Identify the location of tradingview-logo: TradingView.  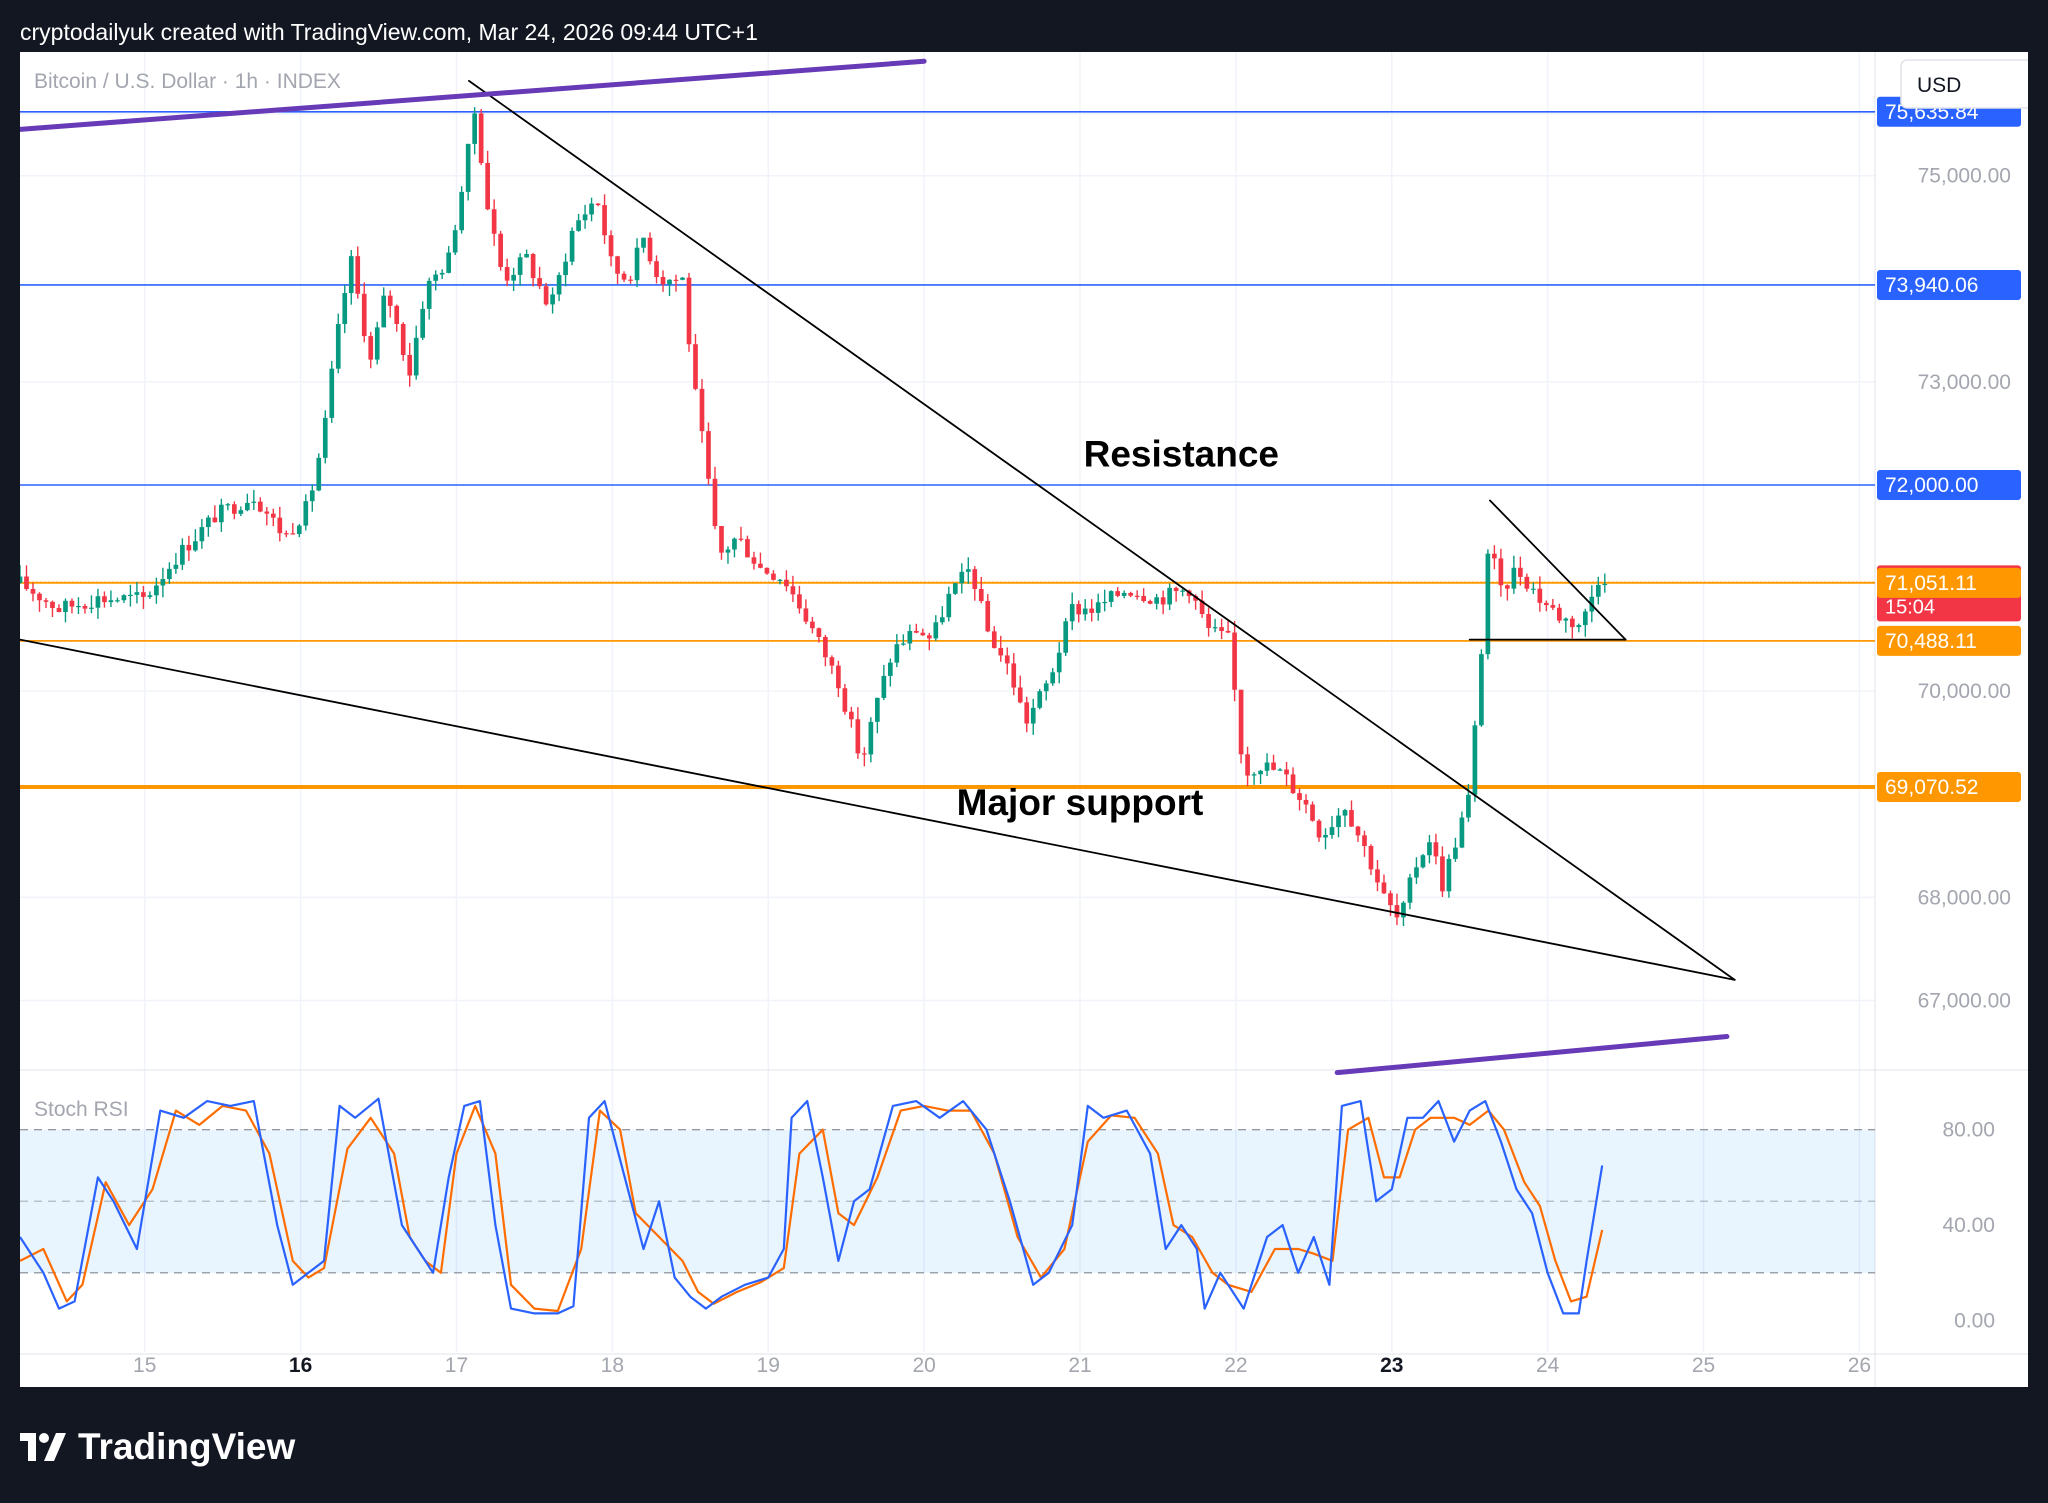
(157, 1447).